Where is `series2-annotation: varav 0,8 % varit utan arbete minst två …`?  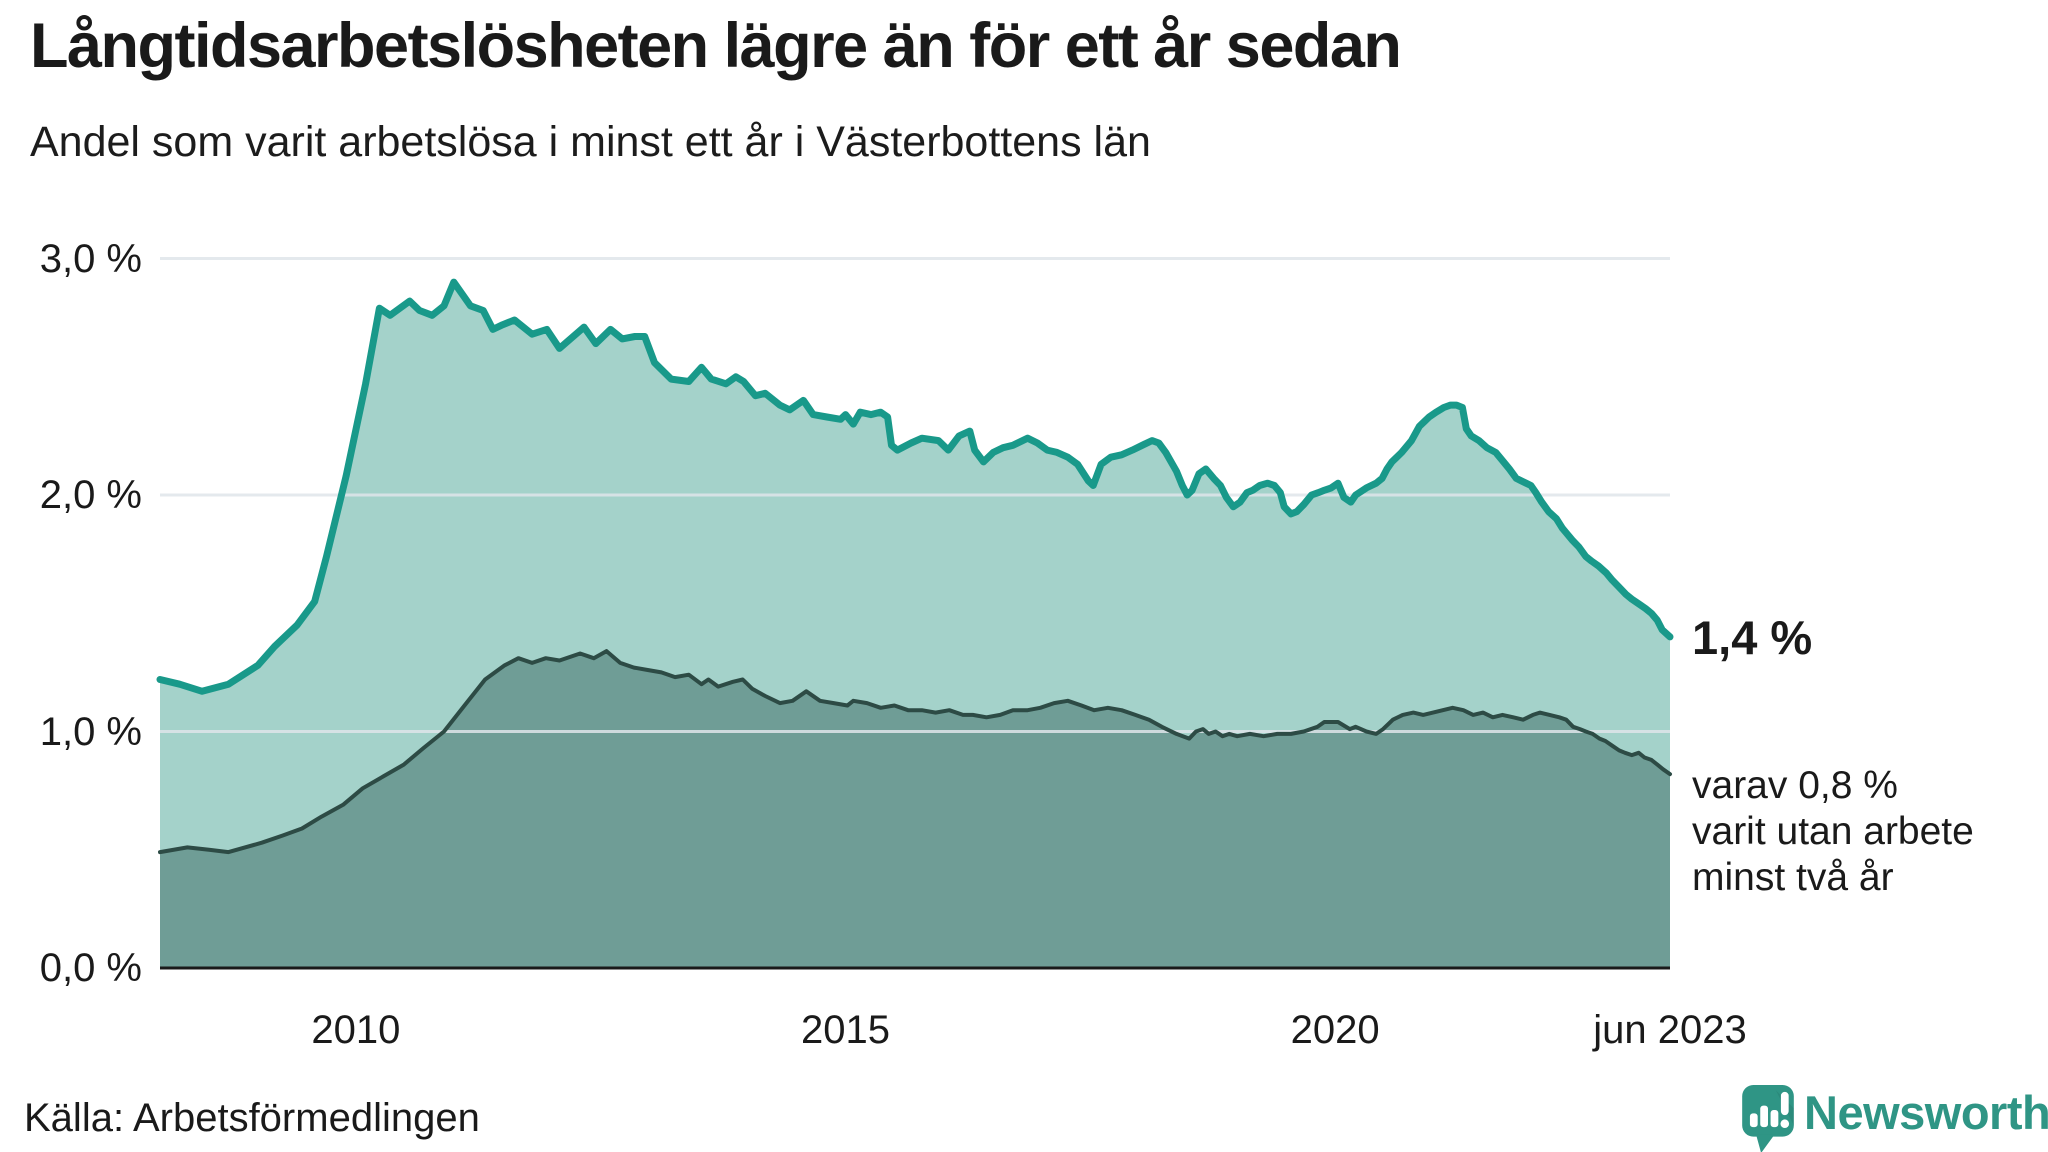 series2-annotation: varav 0,8 % varit utan arbete minst två … is located at coordinates (1833, 831).